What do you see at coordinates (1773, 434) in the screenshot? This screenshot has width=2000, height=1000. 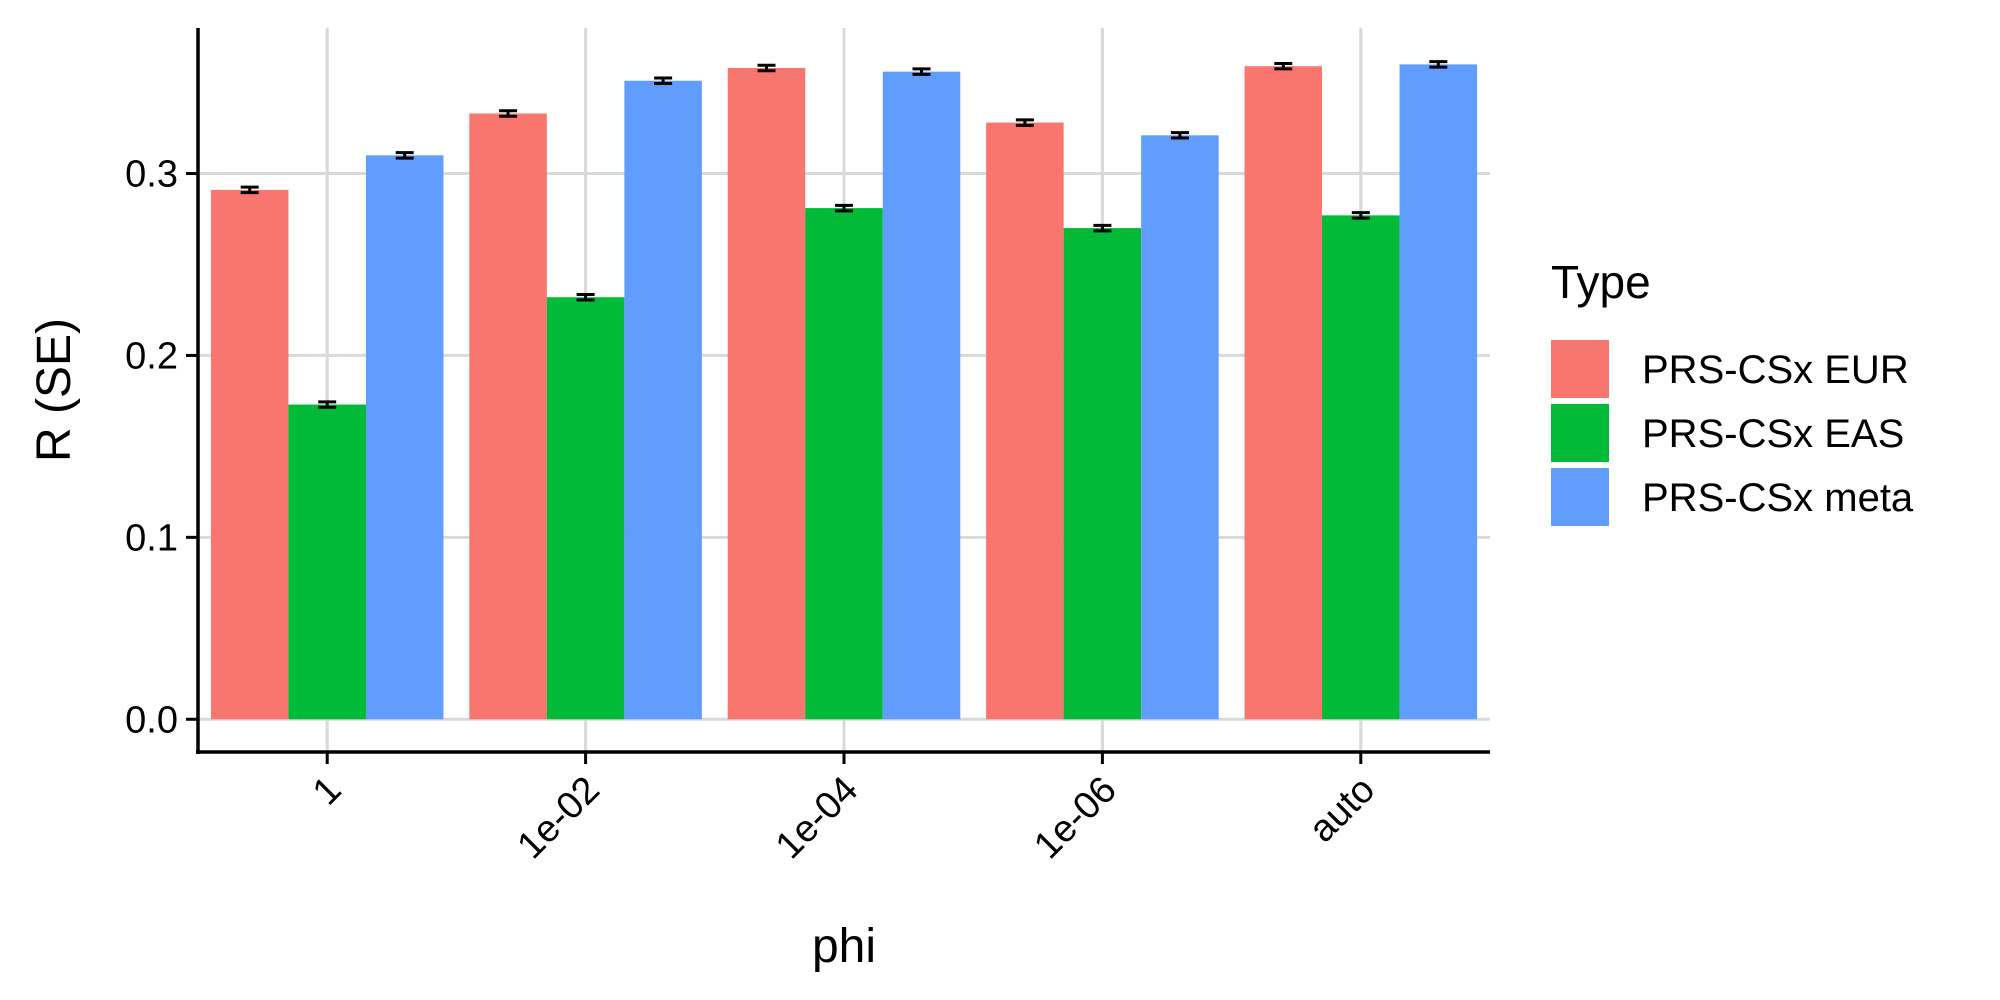 I see `legend-label: PRS-CSx EAS` at bounding box center [1773, 434].